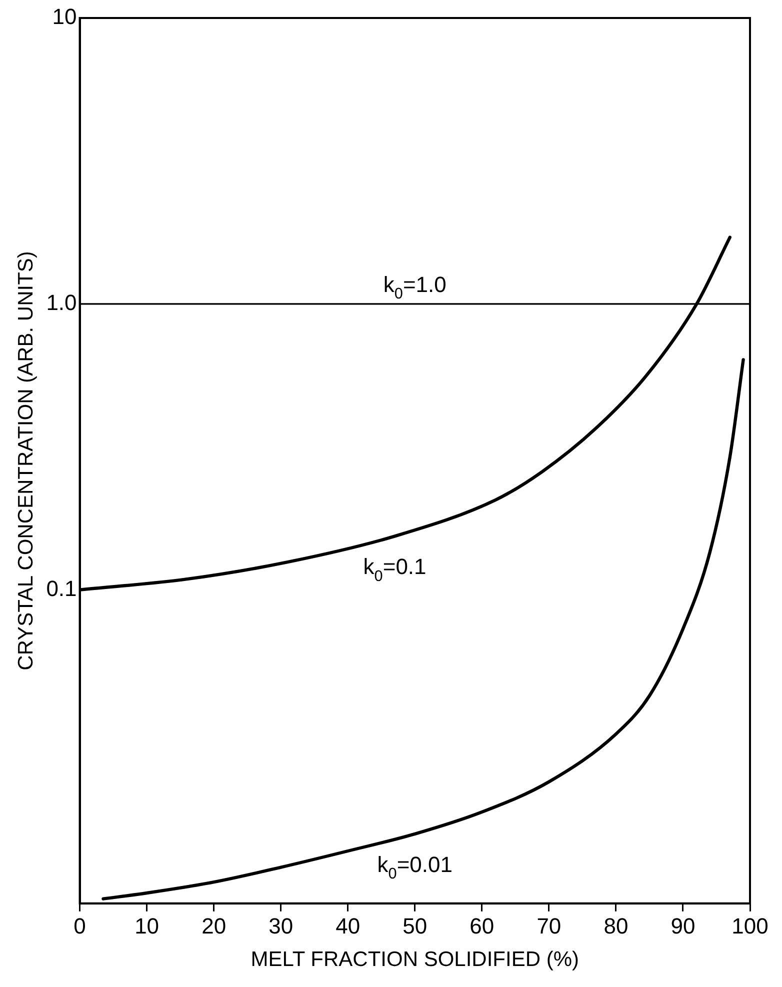  I want to click on x-tick-label: 0, so click(80, 926).